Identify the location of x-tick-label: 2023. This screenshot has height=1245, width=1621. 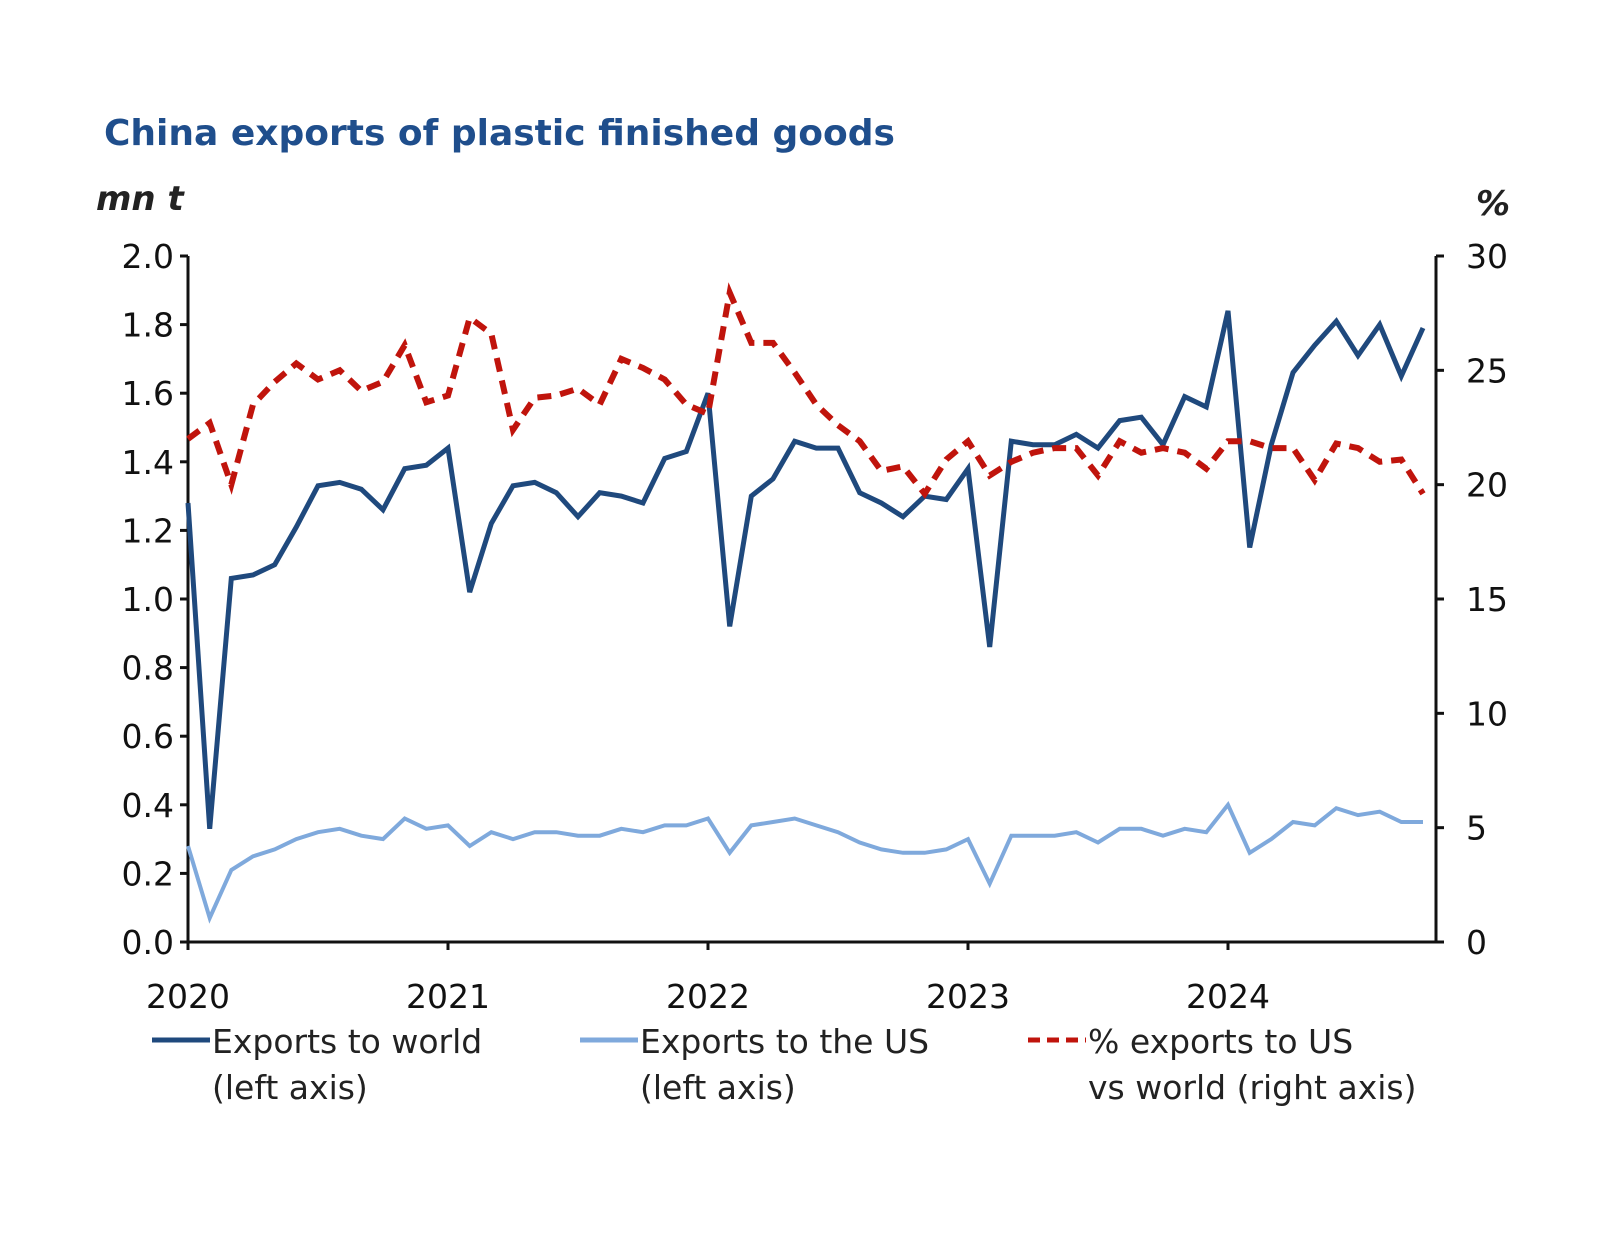
(968, 996).